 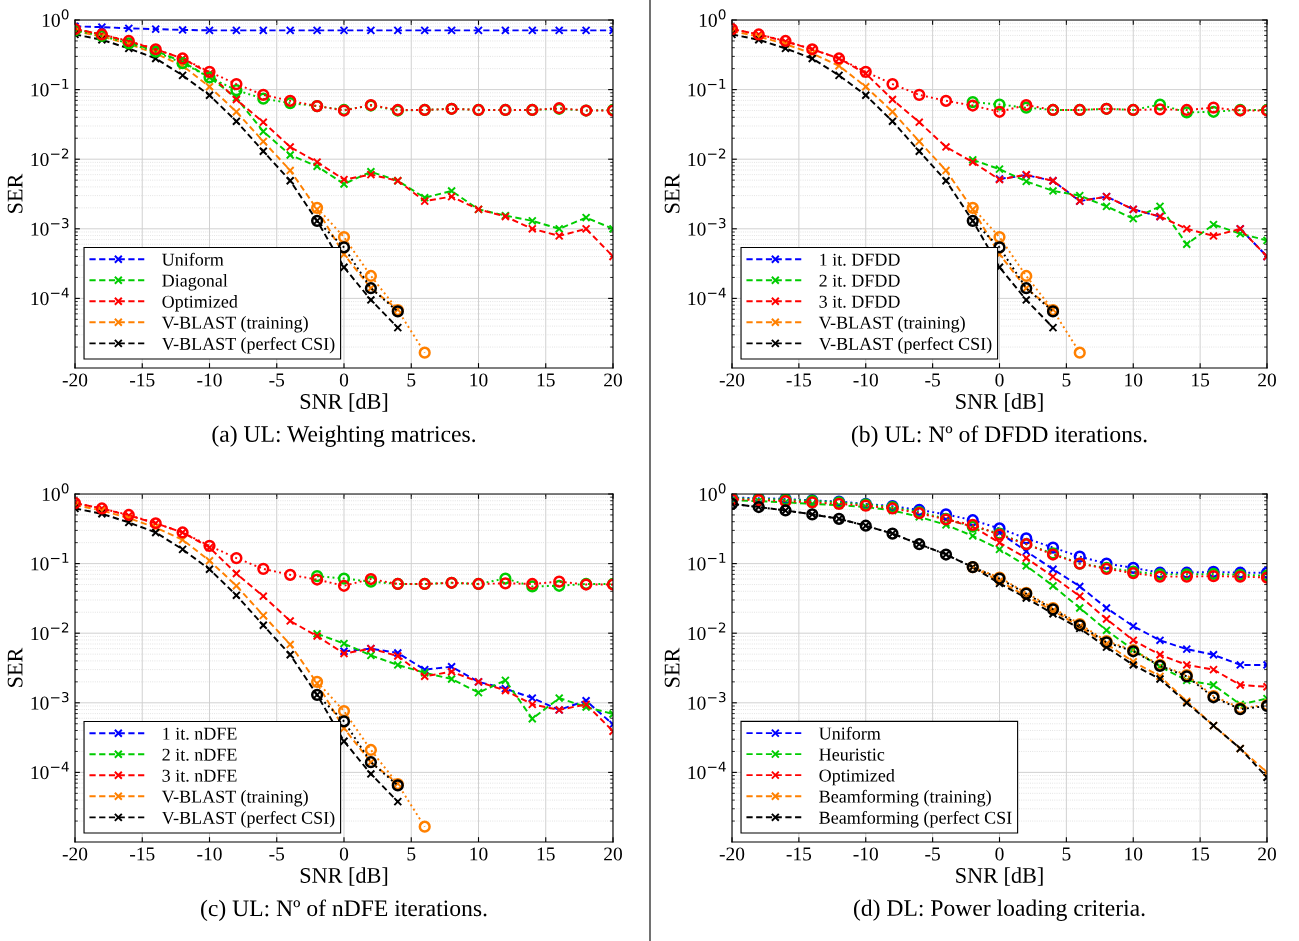 I want to click on text: (c) UL: Nº of nDFE iterations., so click(x=344, y=910).